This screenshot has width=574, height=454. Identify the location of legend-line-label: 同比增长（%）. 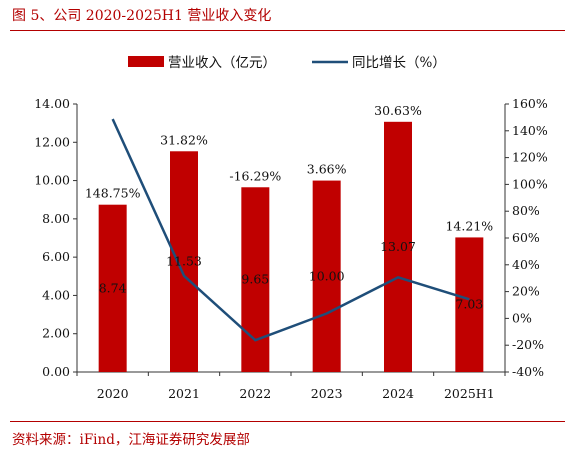
(399, 63).